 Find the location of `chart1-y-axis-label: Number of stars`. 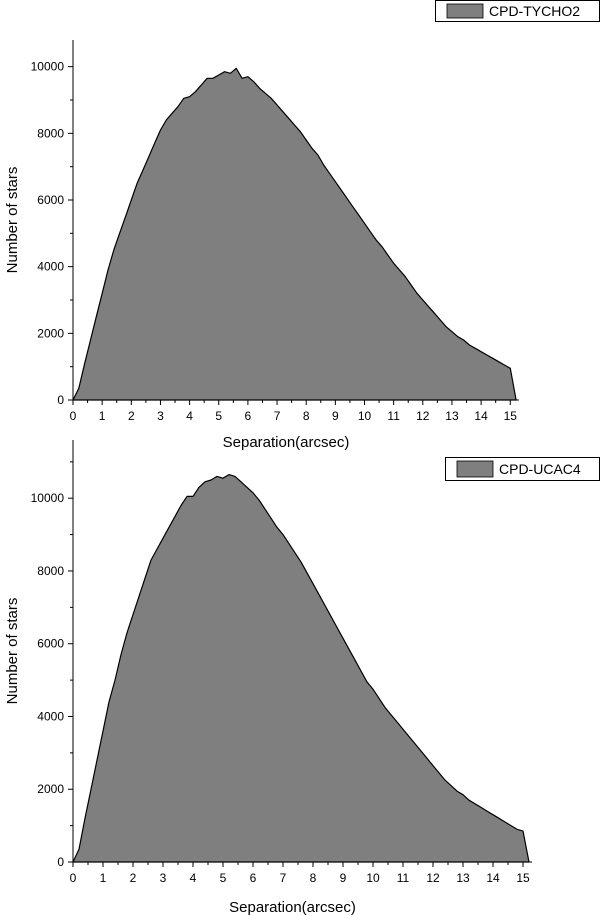

chart1-y-axis-label: Number of stars is located at coordinates (12, 220).